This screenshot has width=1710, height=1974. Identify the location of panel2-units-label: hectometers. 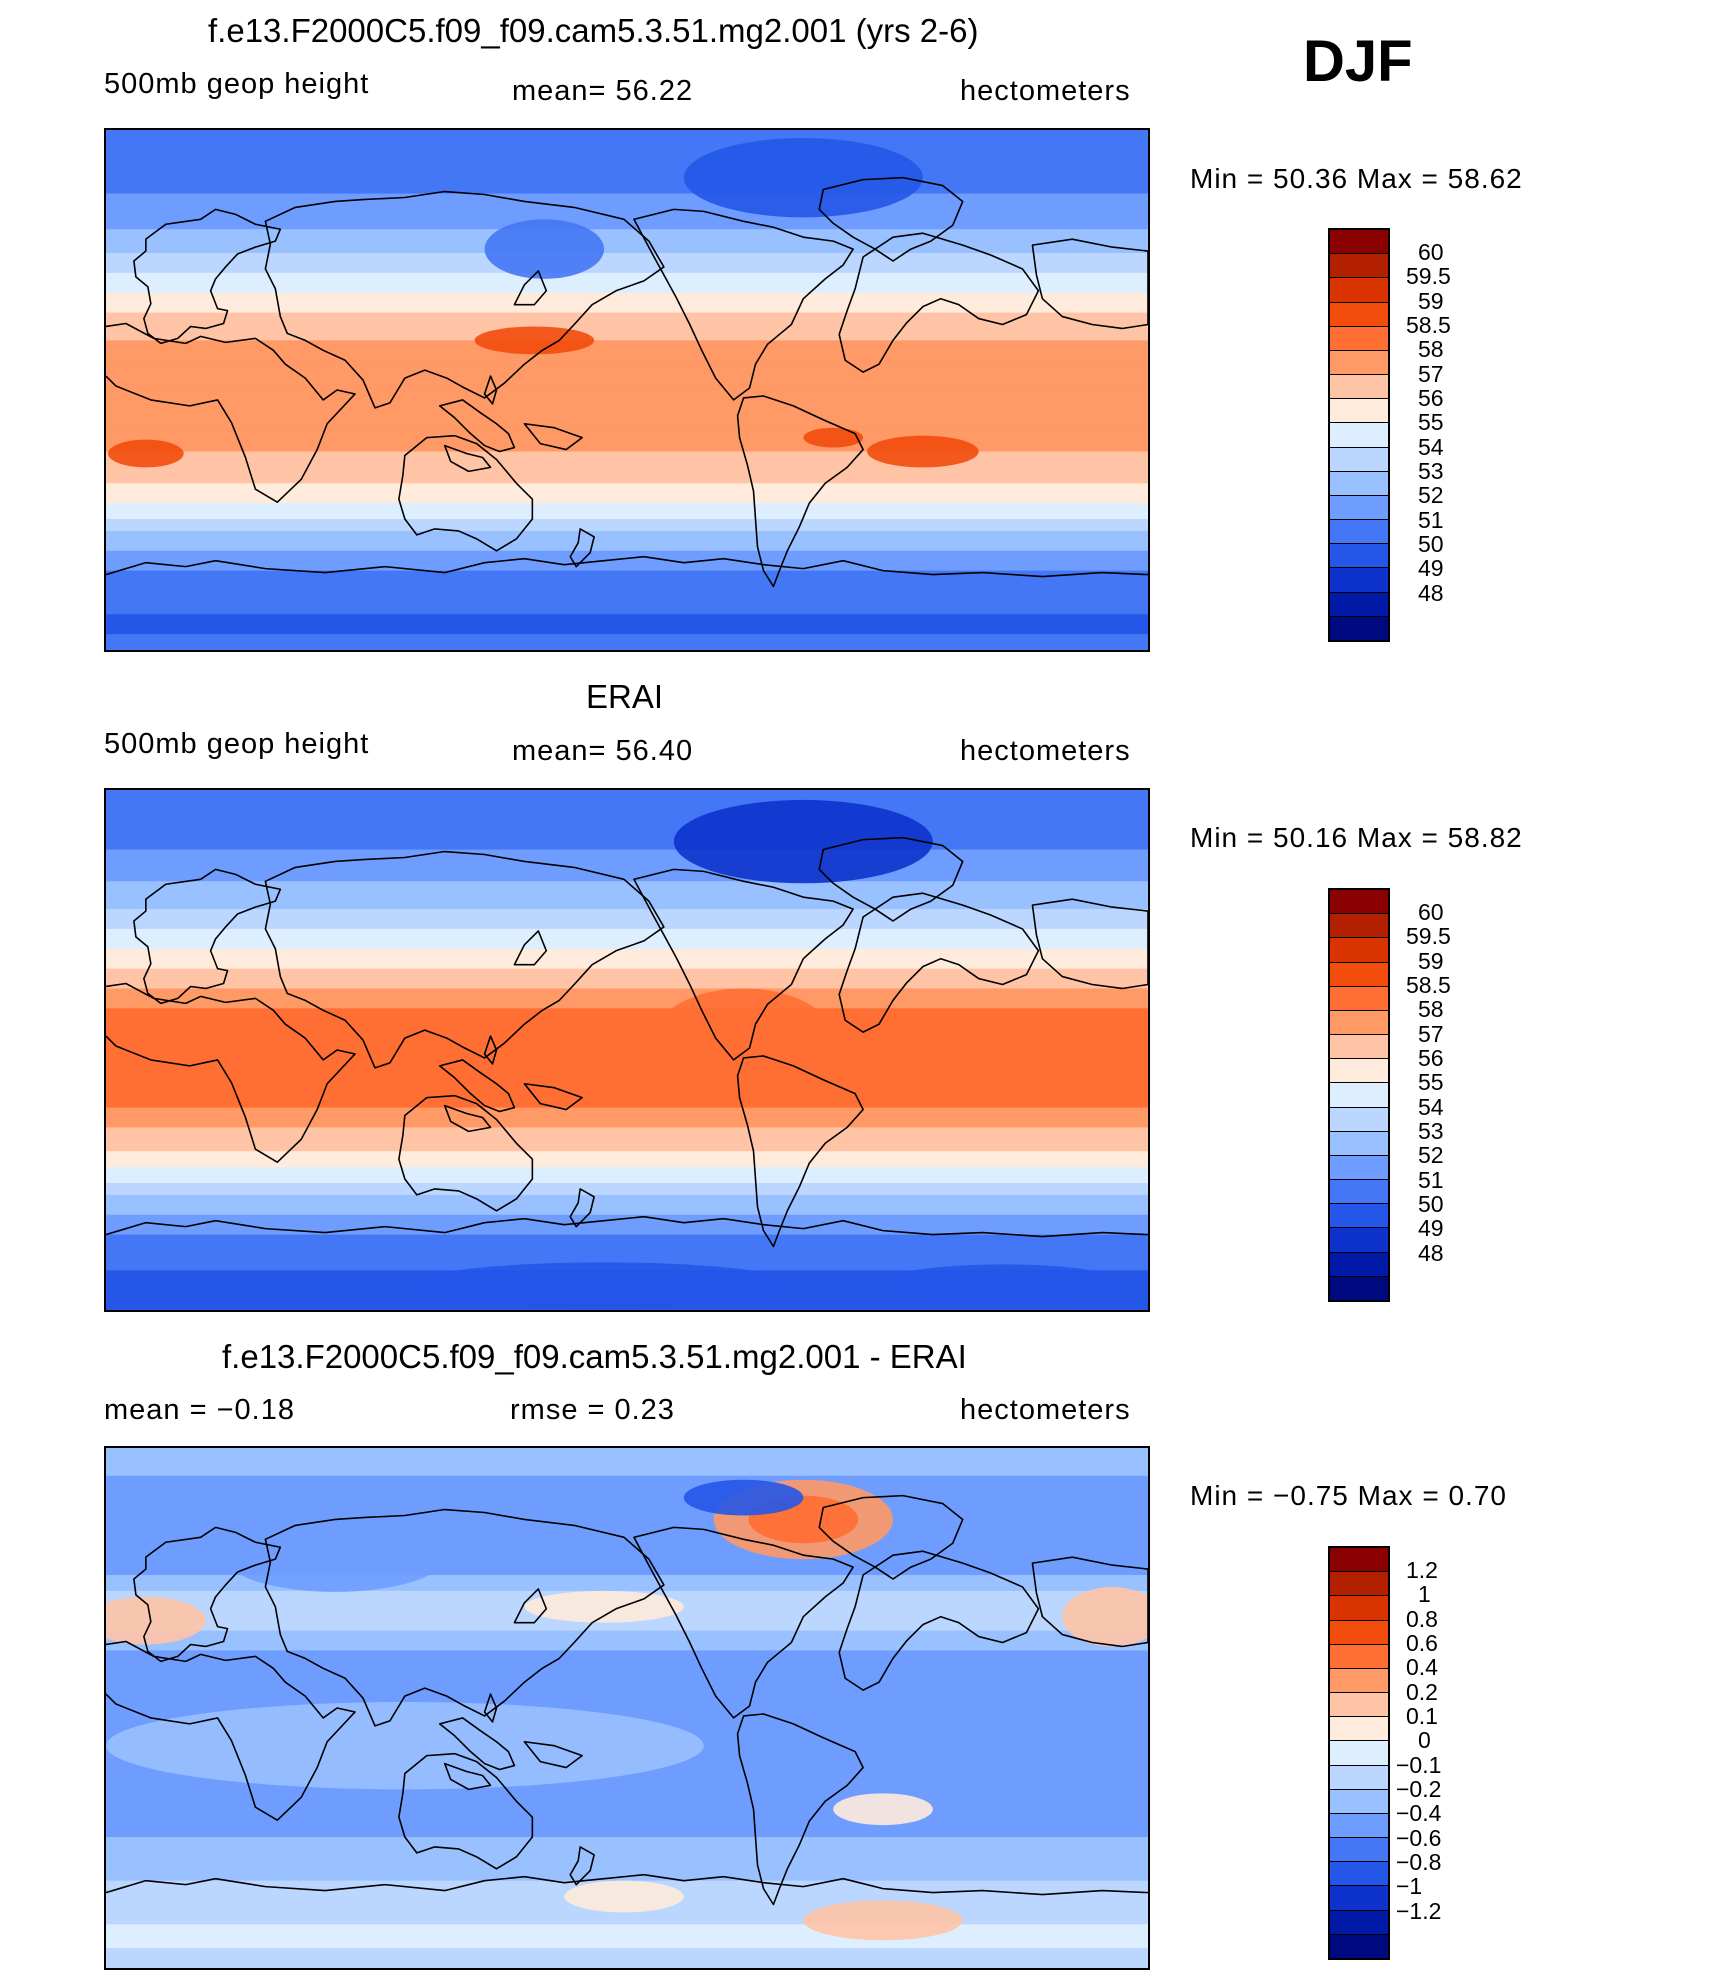
(1045, 751).